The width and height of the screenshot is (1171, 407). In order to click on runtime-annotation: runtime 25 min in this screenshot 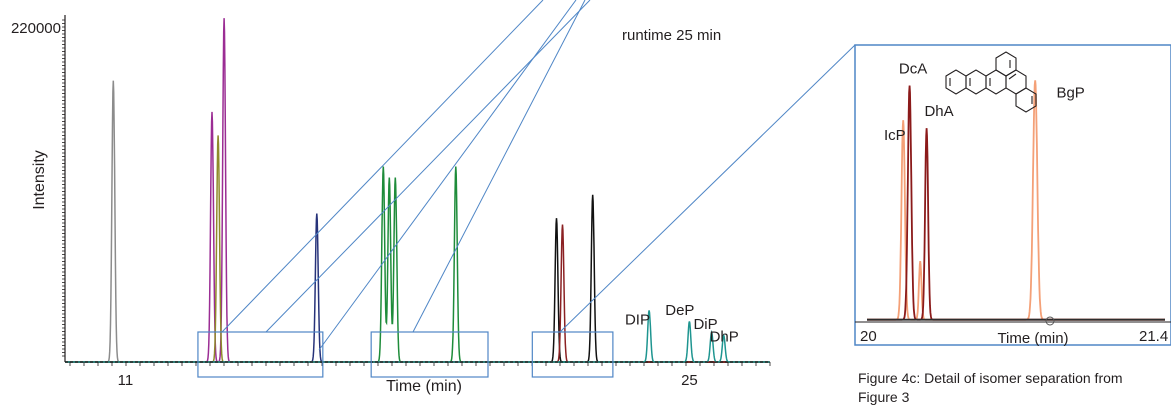, I will do `click(671, 35)`.